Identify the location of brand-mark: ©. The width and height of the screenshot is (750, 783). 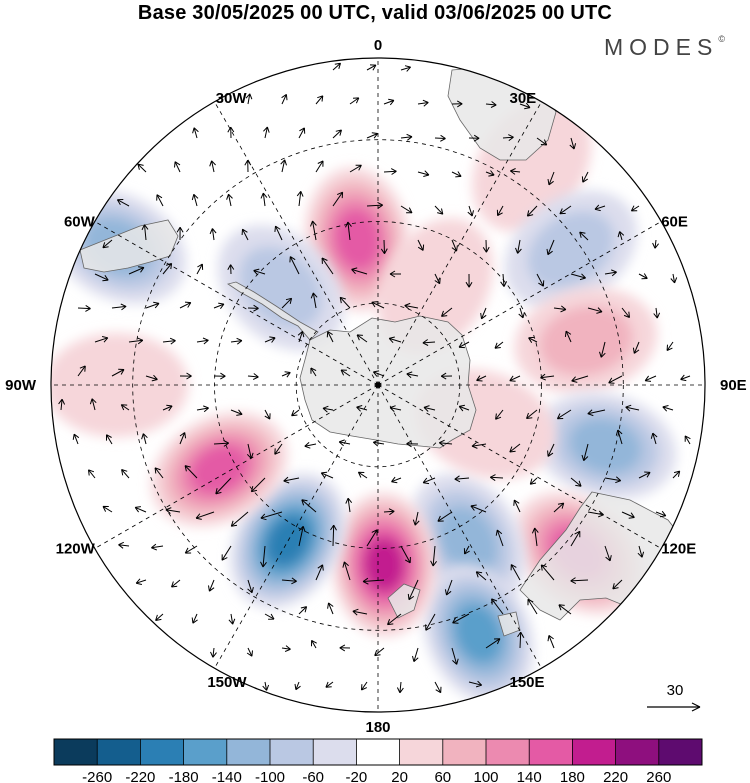
(721, 39).